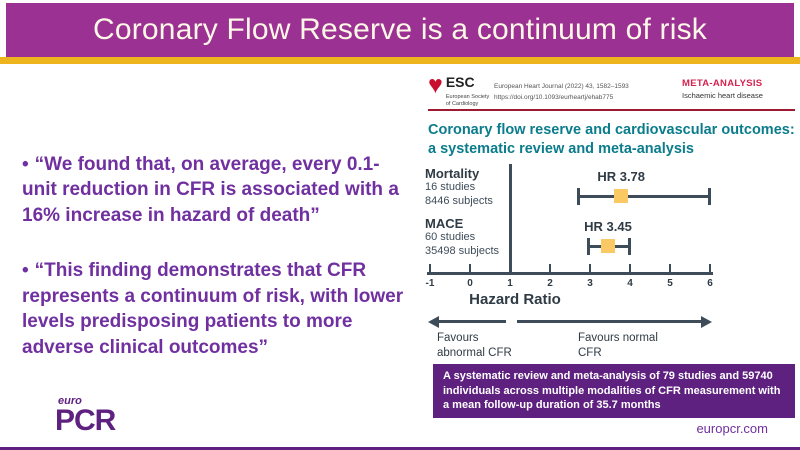 This screenshot has height=450, width=800. I want to click on x-axis-tick-label: 3, so click(590, 283).